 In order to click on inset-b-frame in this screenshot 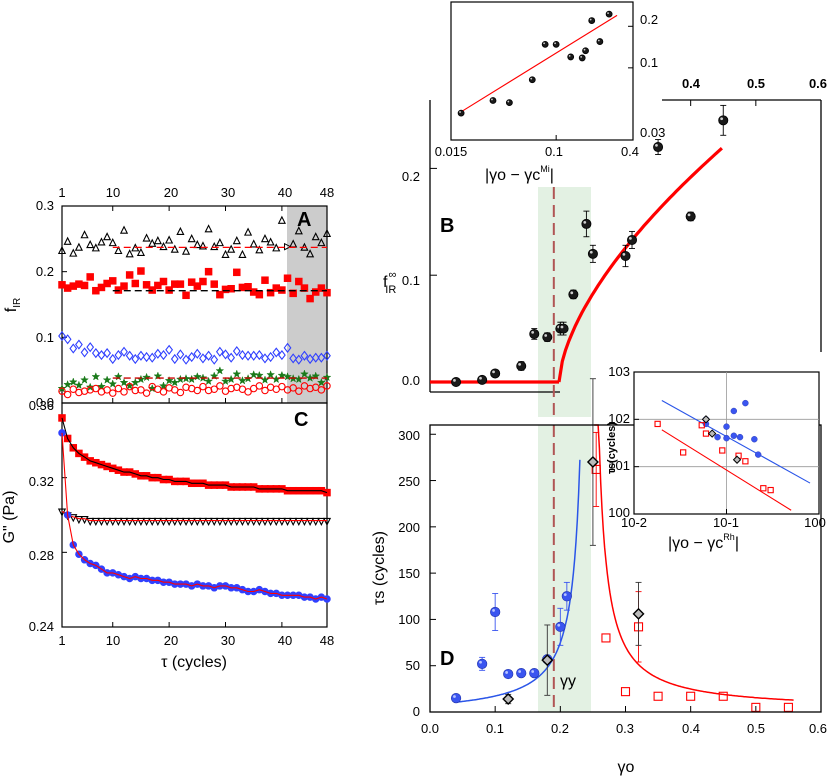, I will do `click(542, 71)`.